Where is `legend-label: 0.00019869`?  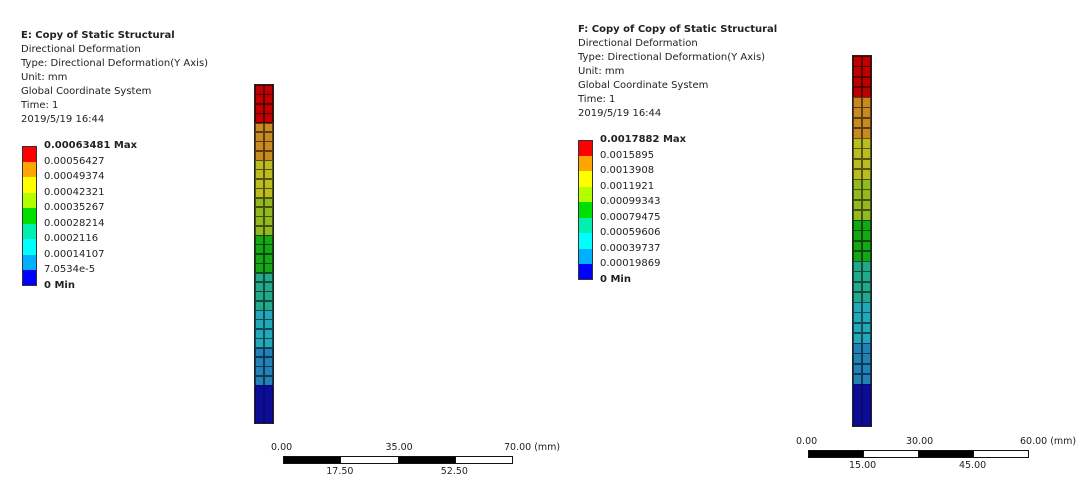
legend-label: 0.00019869 is located at coordinates (630, 263).